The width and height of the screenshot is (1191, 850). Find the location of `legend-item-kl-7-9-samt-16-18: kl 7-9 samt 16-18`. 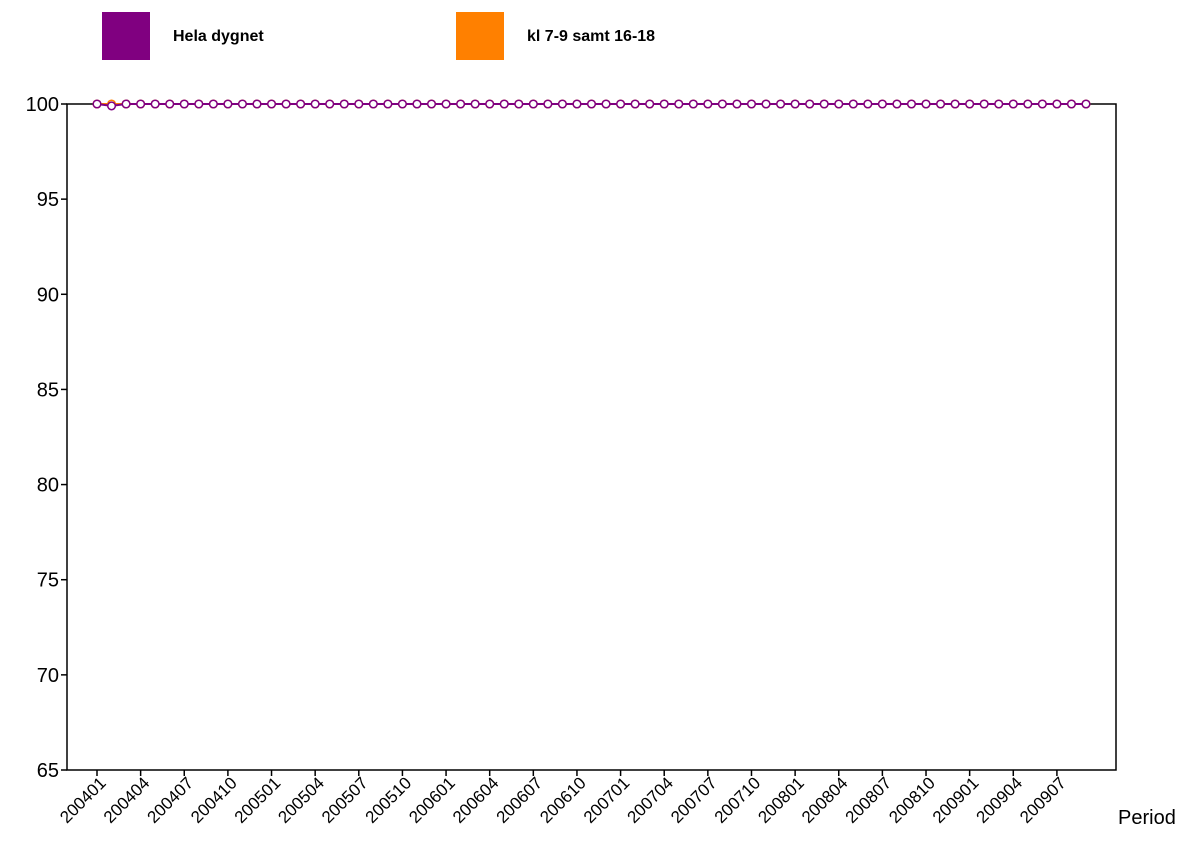

legend-item-kl-7-9-samt-16-18: kl 7-9 samt 16-18 is located at coordinates (555, 36).